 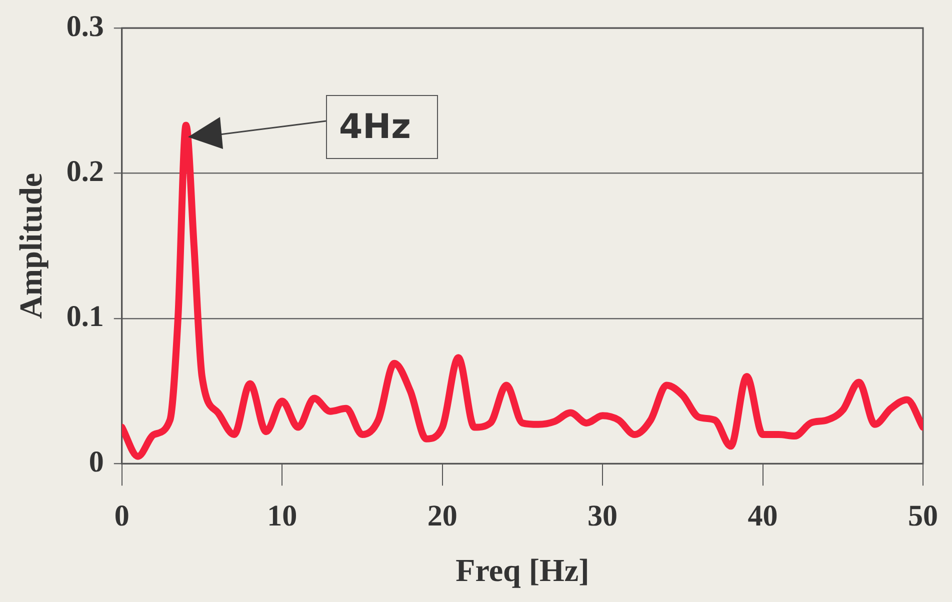 What do you see at coordinates (523, 570) in the screenshot?
I see `x-axis-title: Freq [Hz]` at bounding box center [523, 570].